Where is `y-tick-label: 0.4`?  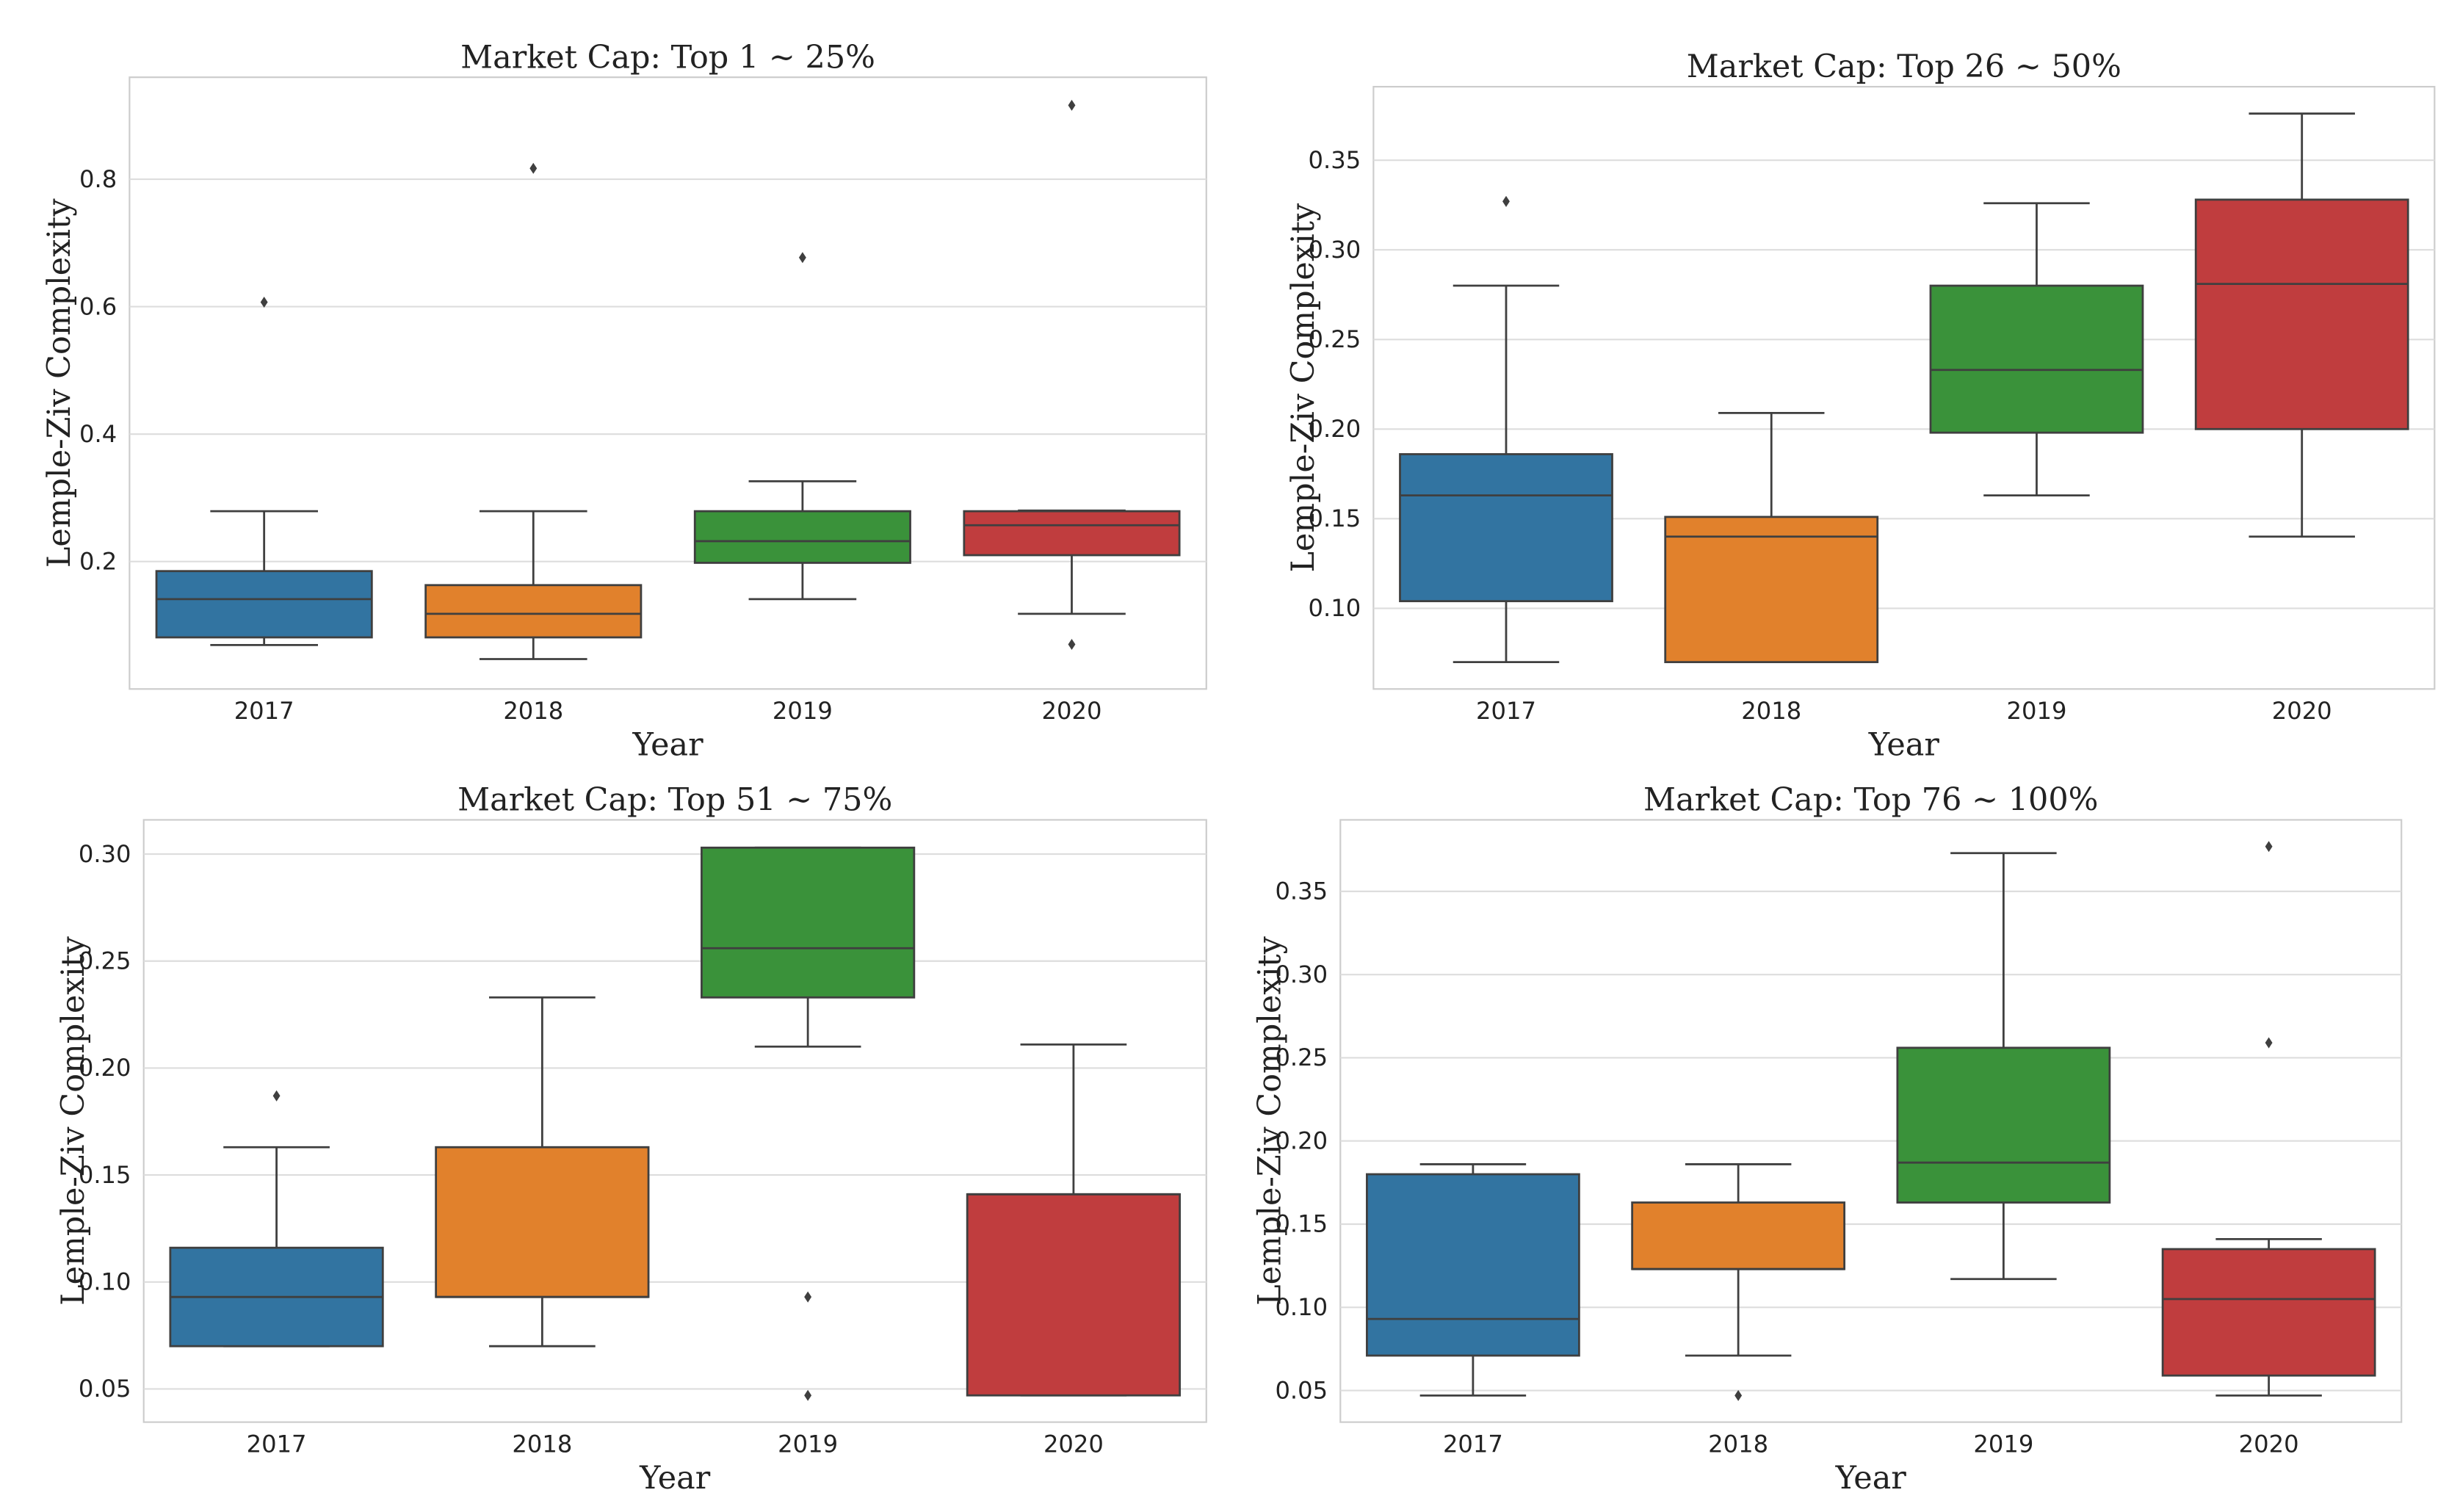 y-tick-label: 0.4 is located at coordinates (98, 434).